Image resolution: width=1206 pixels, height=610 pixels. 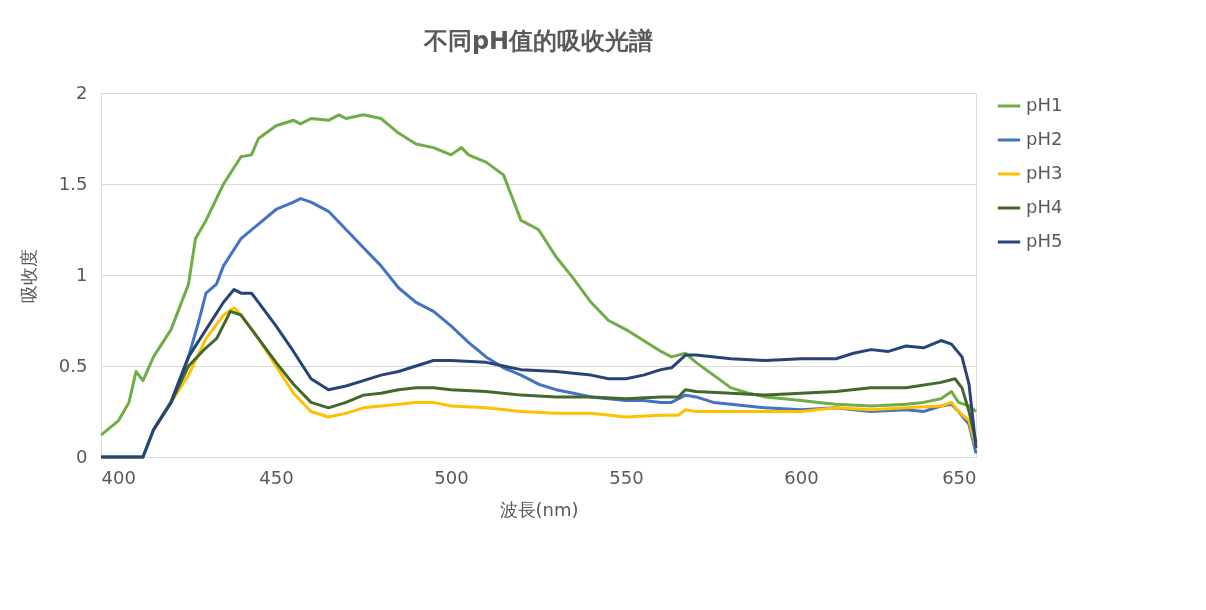 I want to click on y-axis-title: 吸收度, so click(x=28, y=275).